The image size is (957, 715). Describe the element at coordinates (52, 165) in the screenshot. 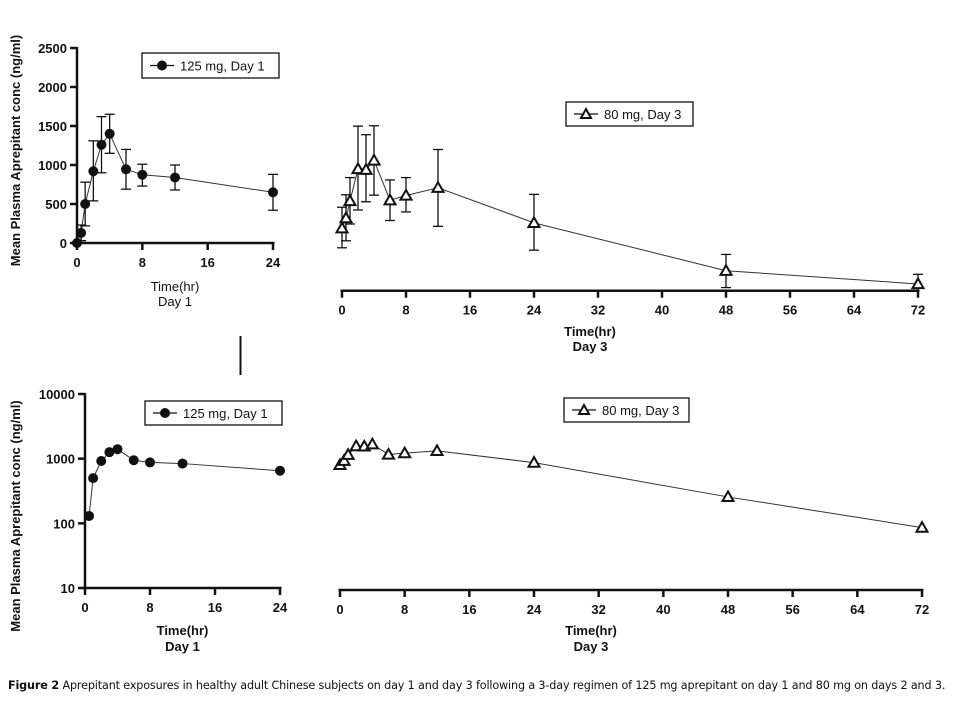

I see `y-tick-label: 1000` at that location.